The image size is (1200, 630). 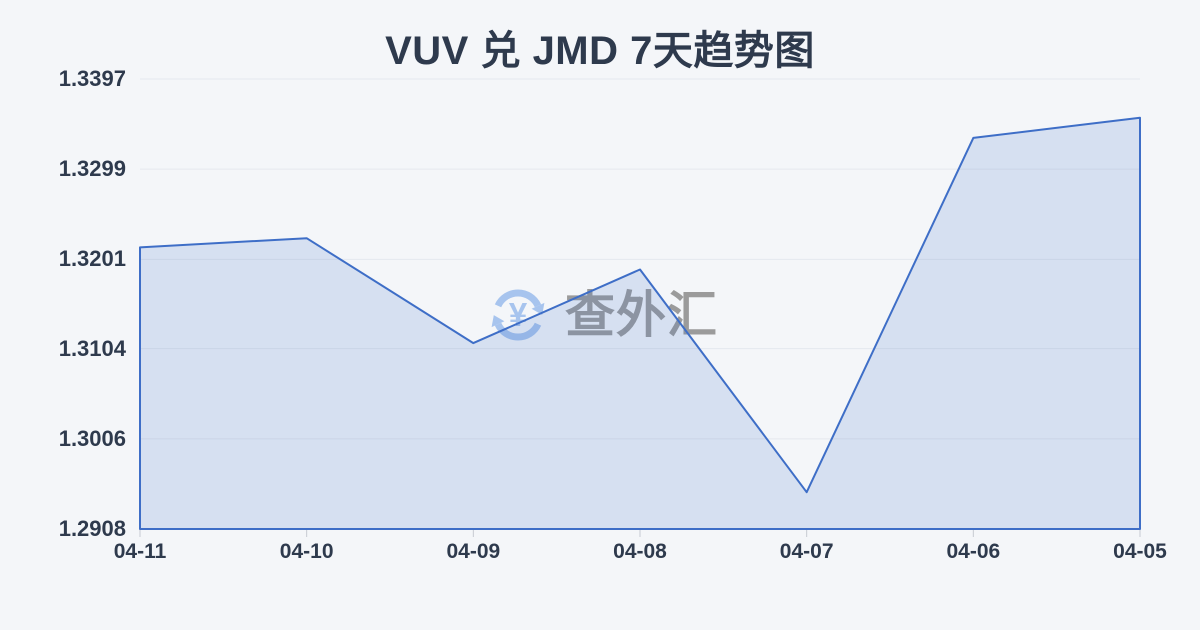 What do you see at coordinates (140, 551) in the screenshot?
I see `x-axis-tick-label: 04-11` at bounding box center [140, 551].